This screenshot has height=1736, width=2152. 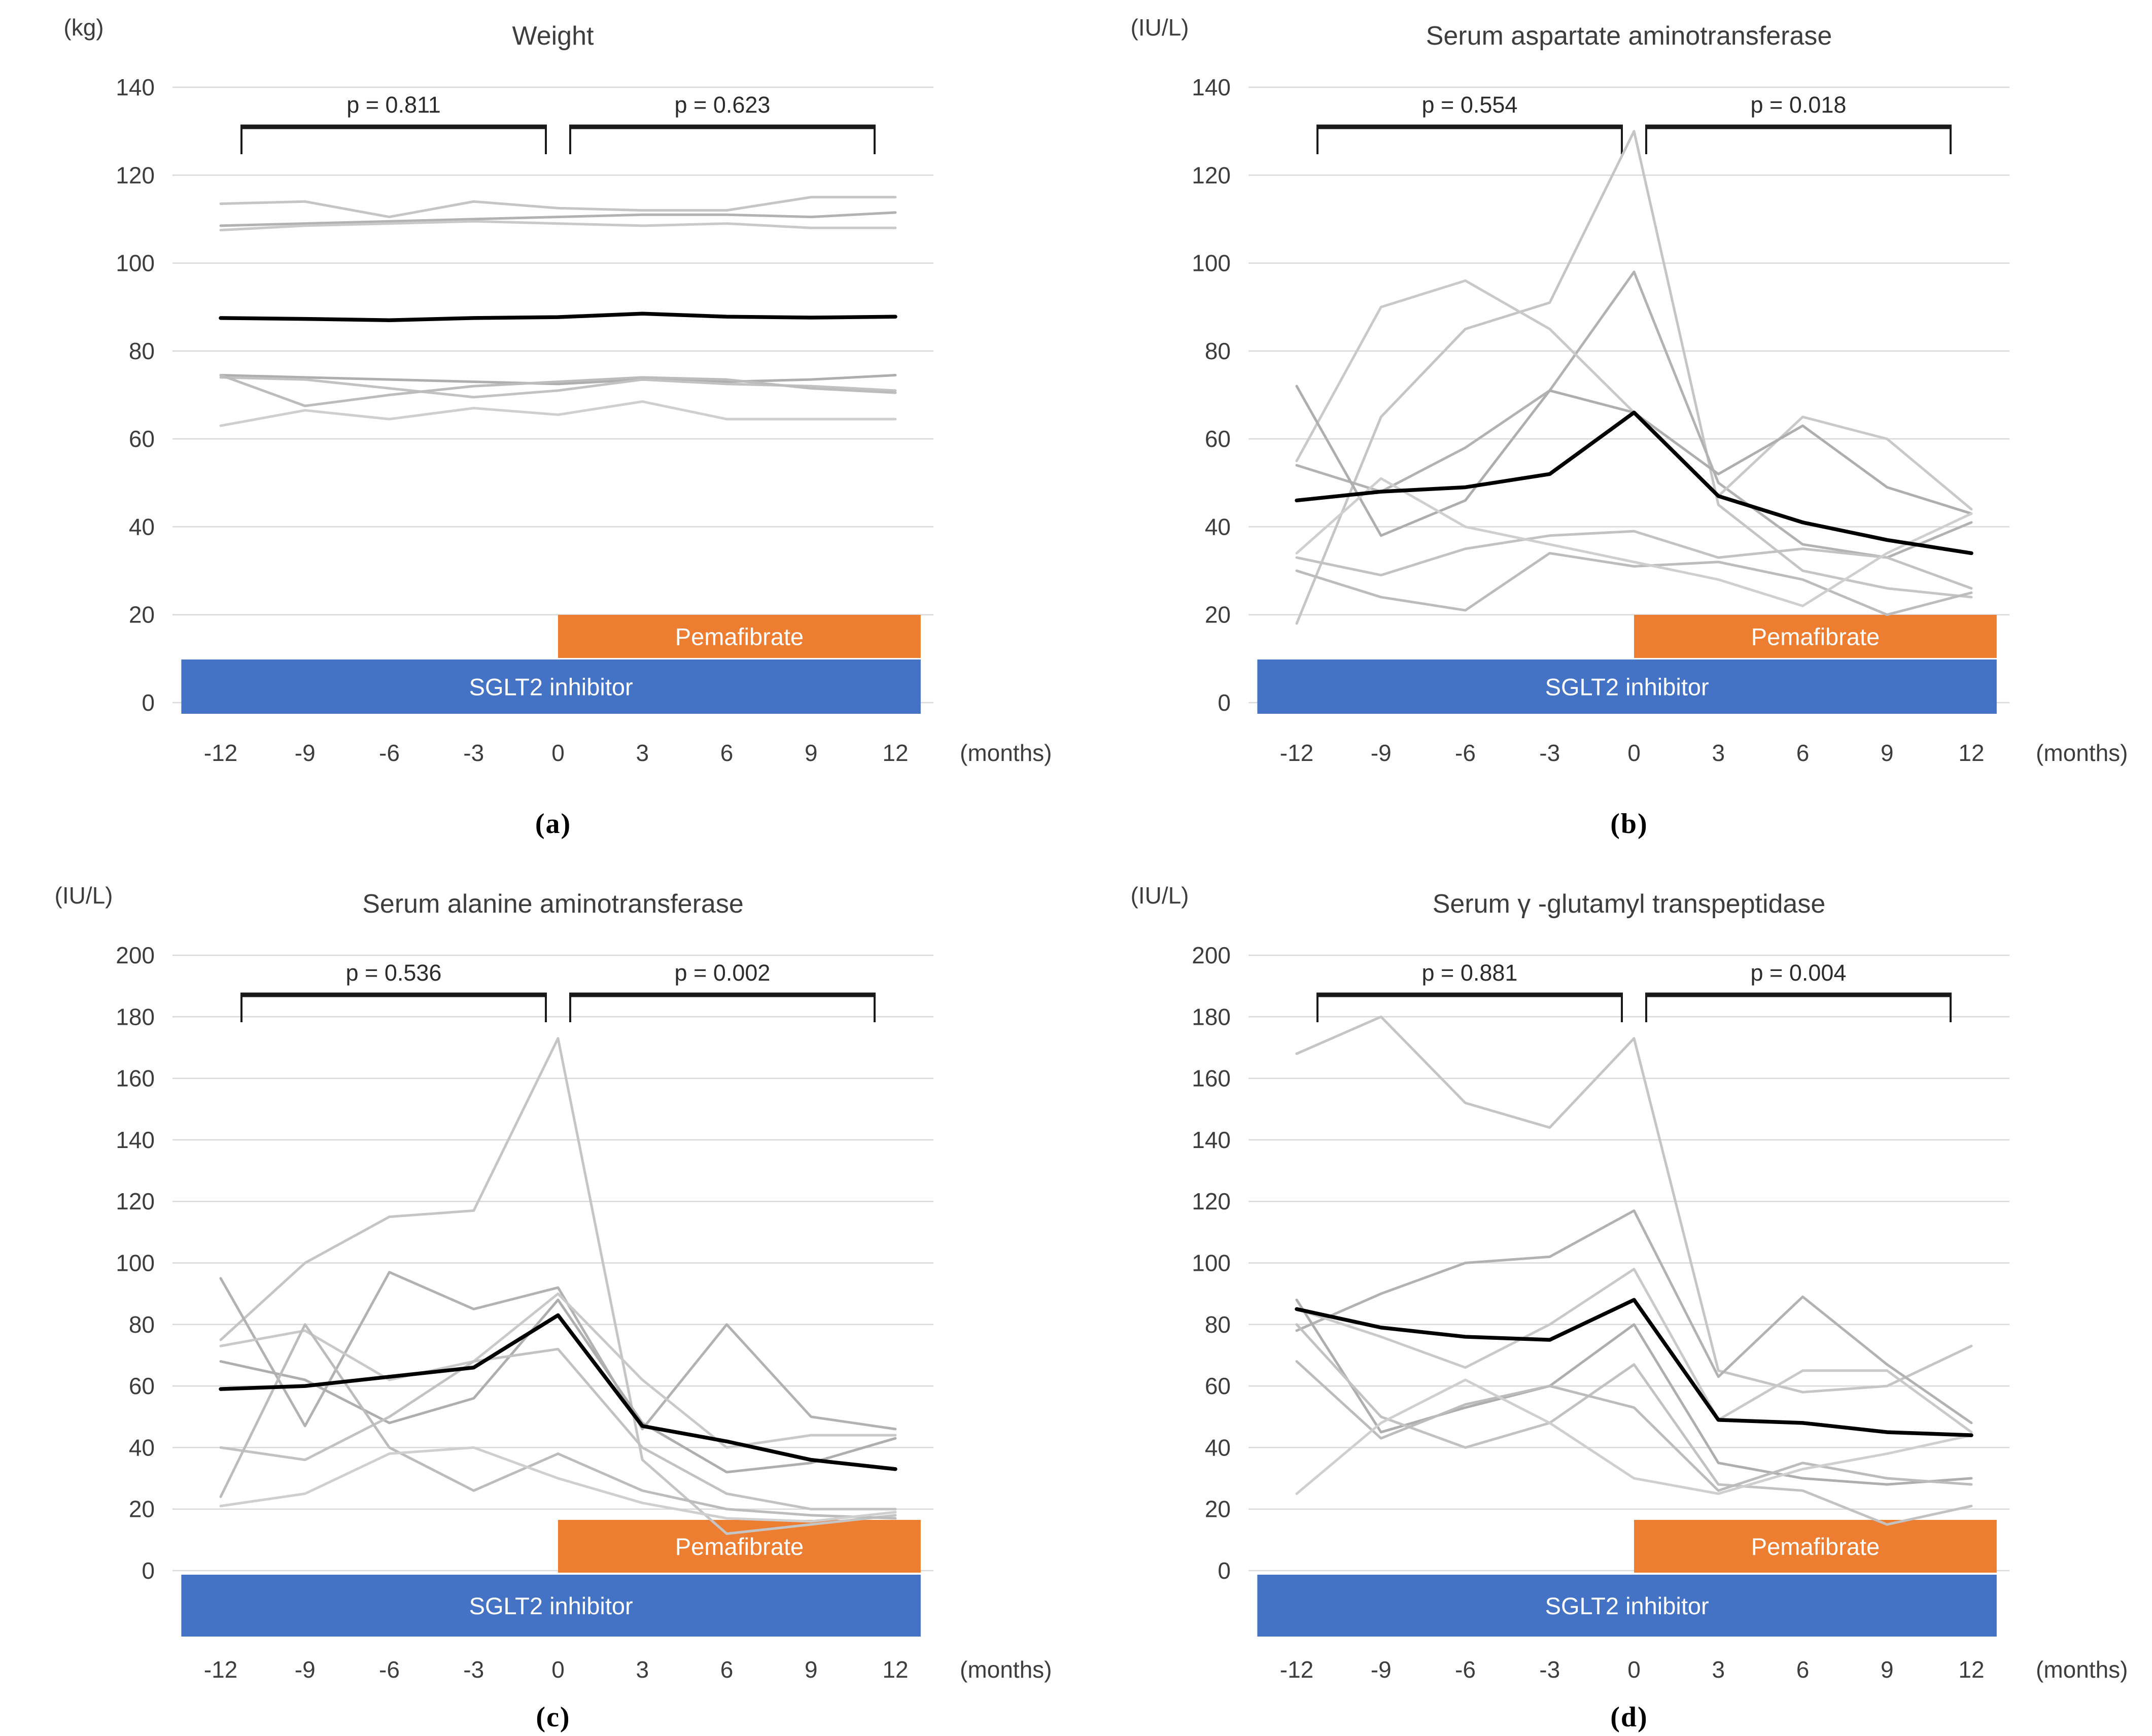 What do you see at coordinates (394, 105) in the screenshot?
I see `p-value-left: p = 0.811` at bounding box center [394, 105].